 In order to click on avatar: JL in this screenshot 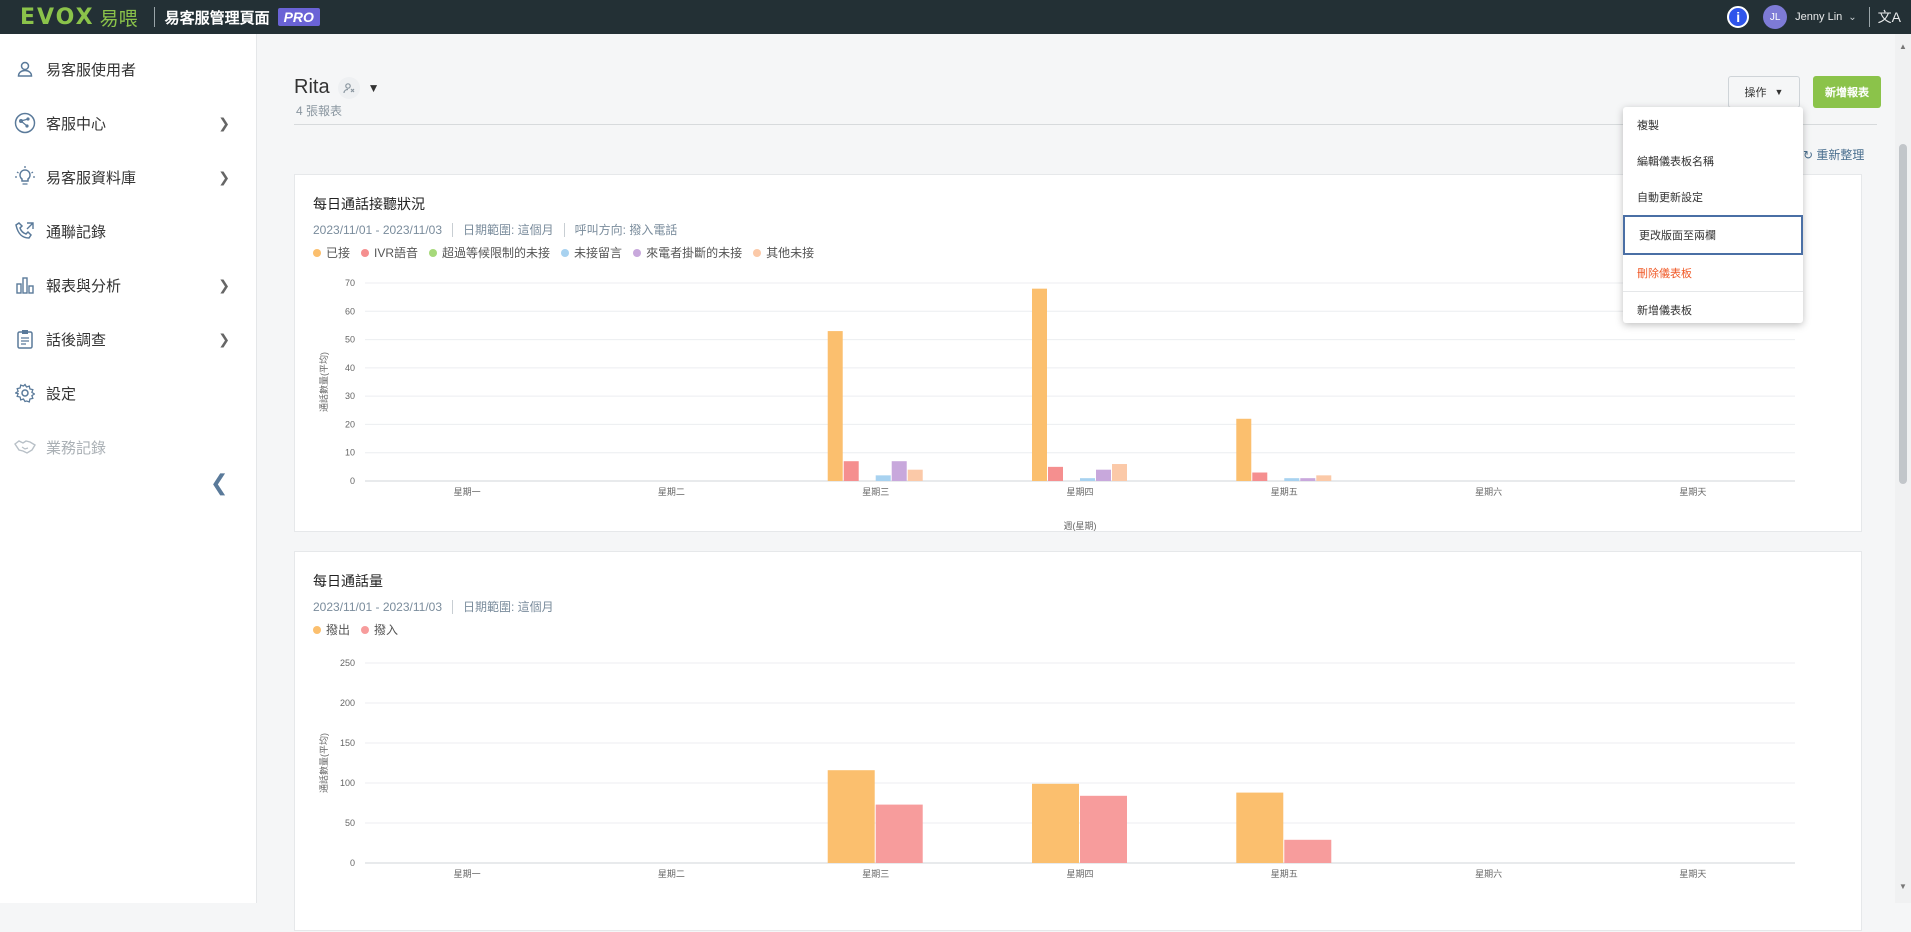, I will do `click(1775, 17)`.